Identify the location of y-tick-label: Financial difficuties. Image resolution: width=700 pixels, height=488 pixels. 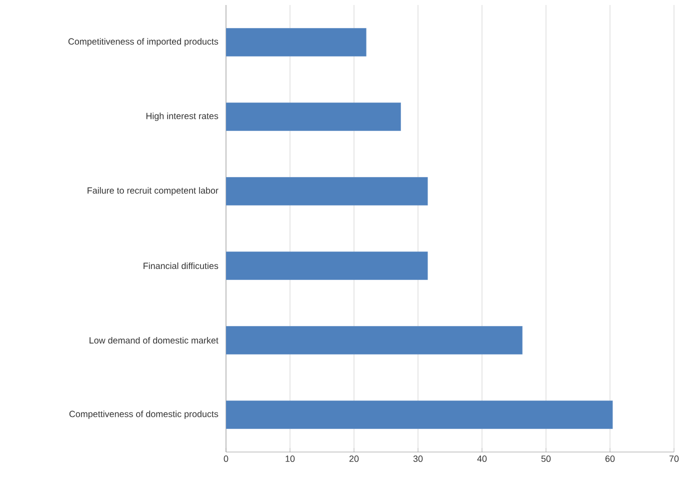
(181, 266).